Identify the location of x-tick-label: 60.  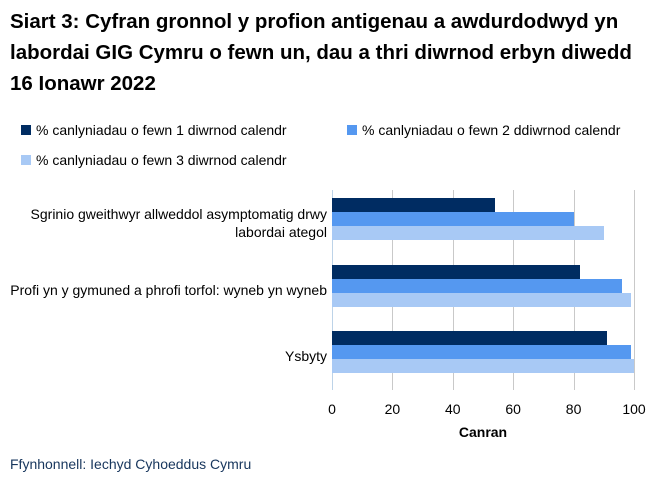
(513, 409).